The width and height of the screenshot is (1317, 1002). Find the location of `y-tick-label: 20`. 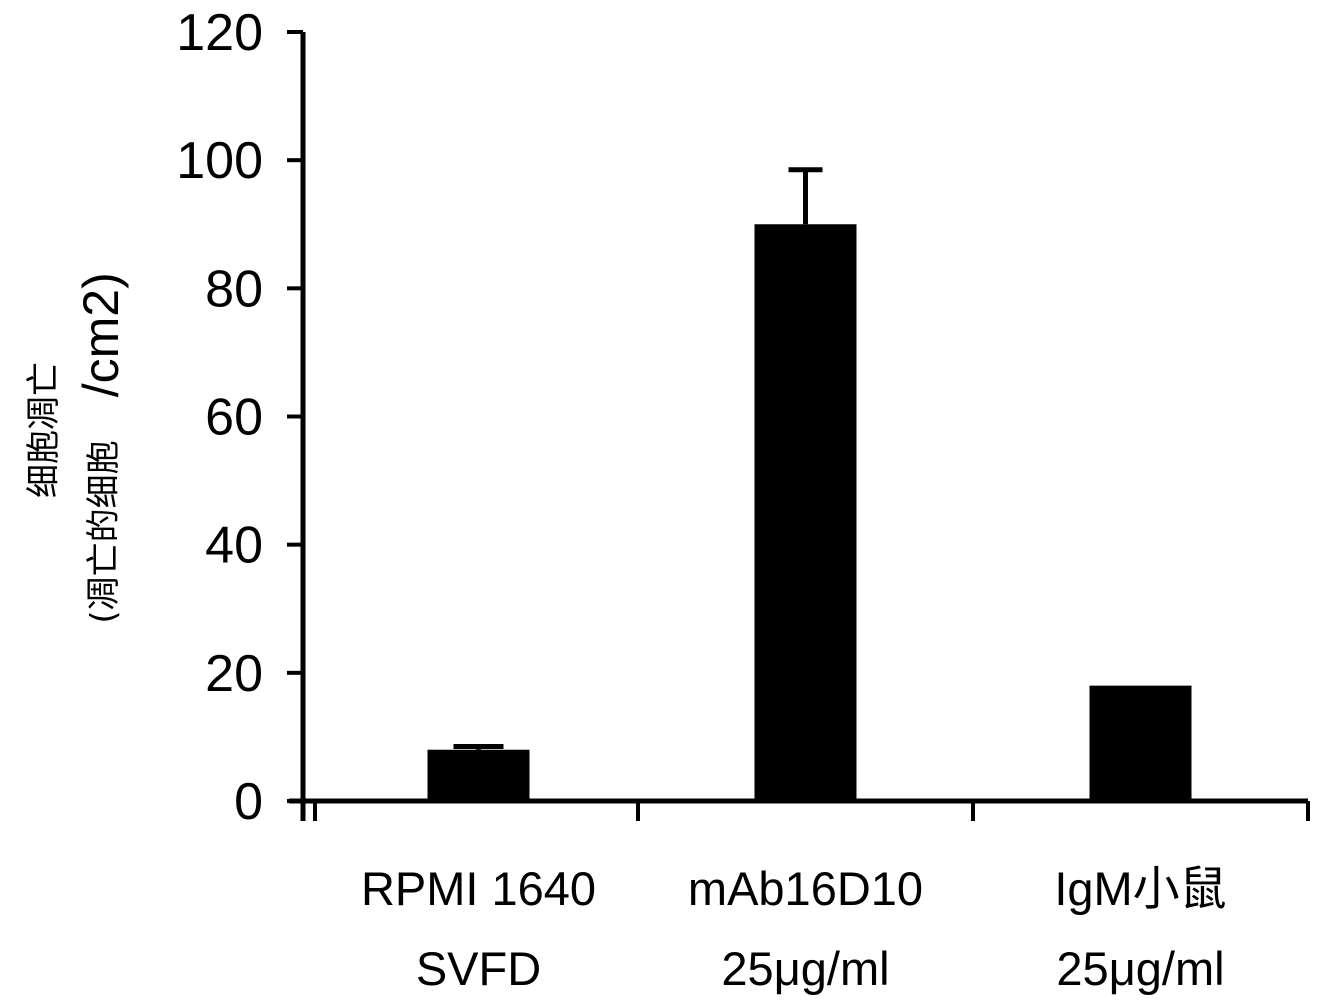

y-tick-label: 20 is located at coordinates (234, 674).